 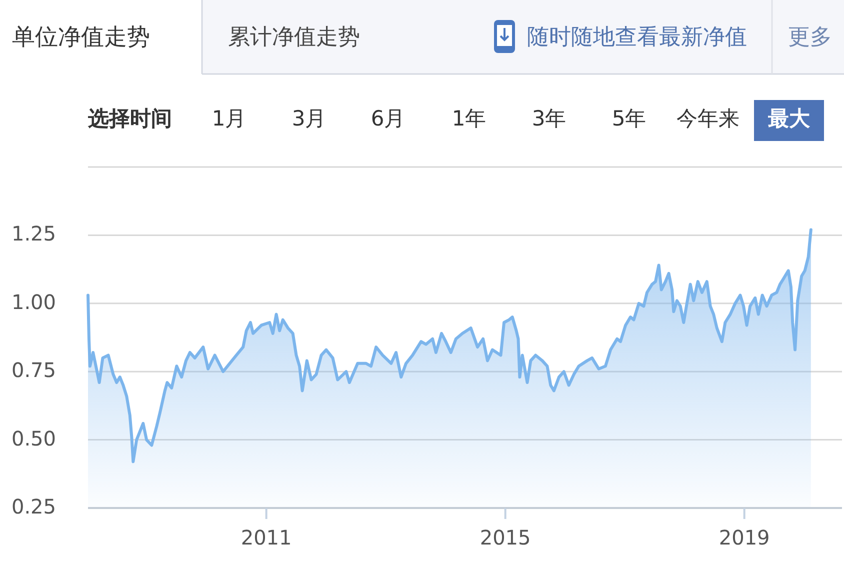 What do you see at coordinates (789, 120) in the screenshot?
I see `button-selected: 最大` at bounding box center [789, 120].